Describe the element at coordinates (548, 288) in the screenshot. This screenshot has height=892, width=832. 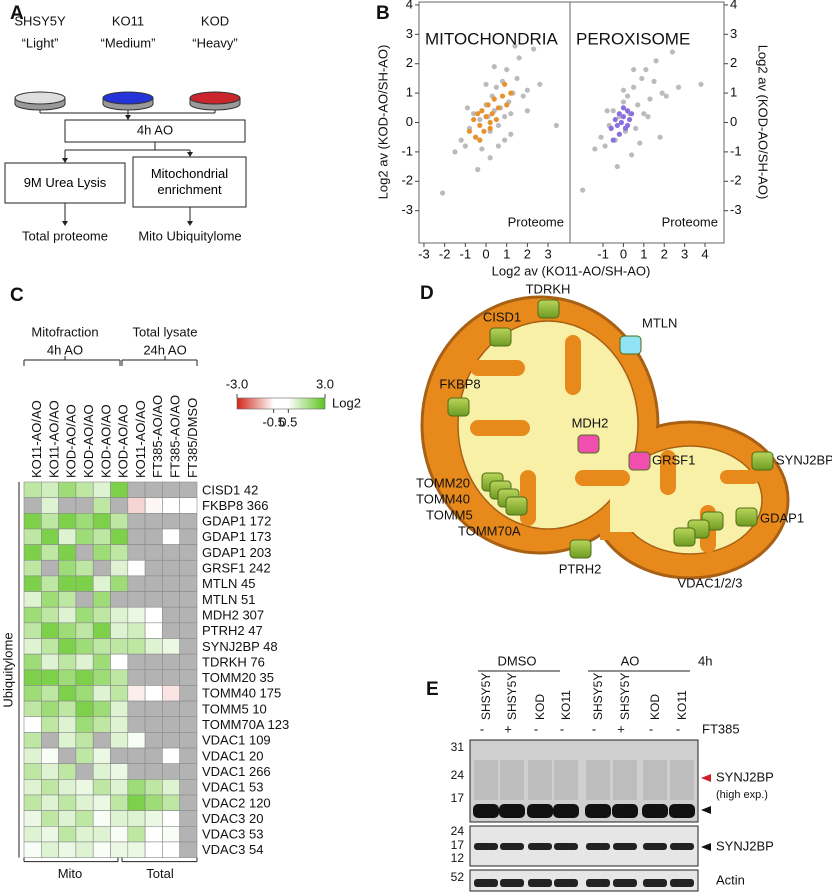
I see `protein-label: TDRKH` at that location.